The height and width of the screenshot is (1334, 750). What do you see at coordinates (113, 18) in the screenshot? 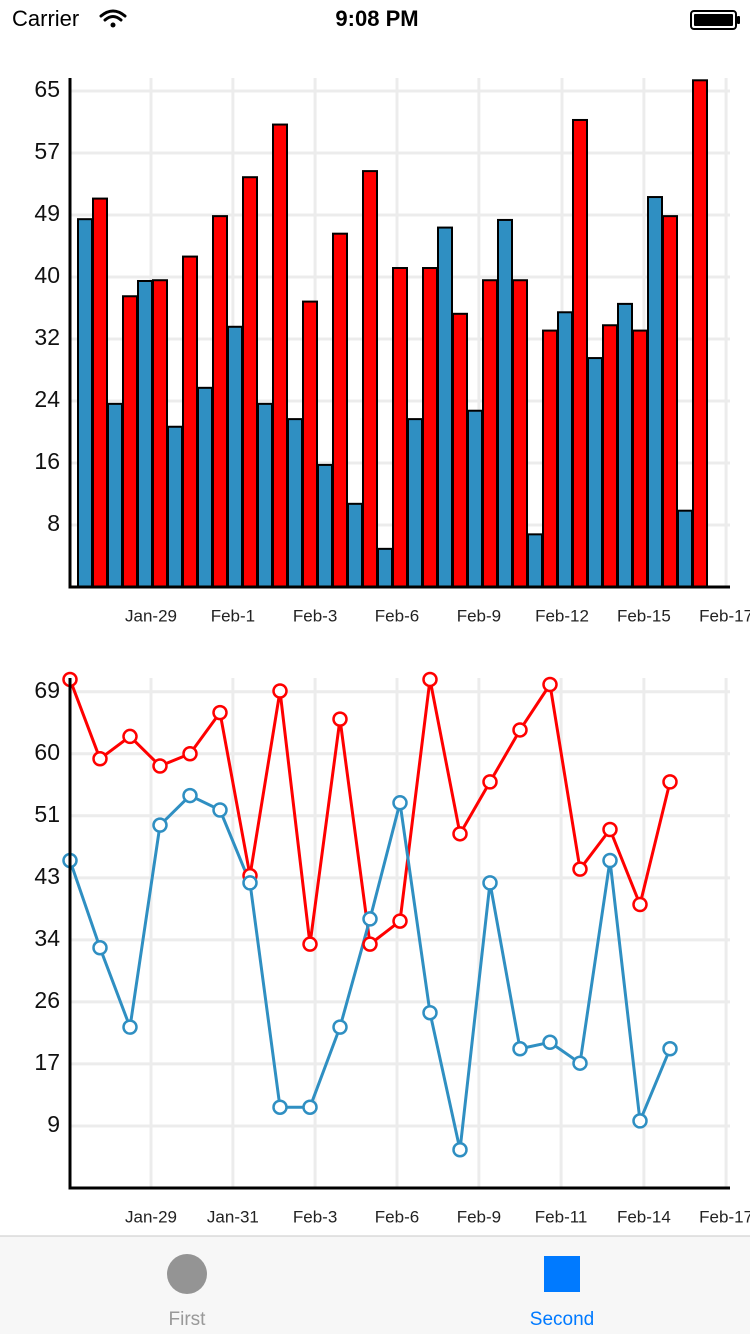
I see `wifi-icon` at bounding box center [113, 18].